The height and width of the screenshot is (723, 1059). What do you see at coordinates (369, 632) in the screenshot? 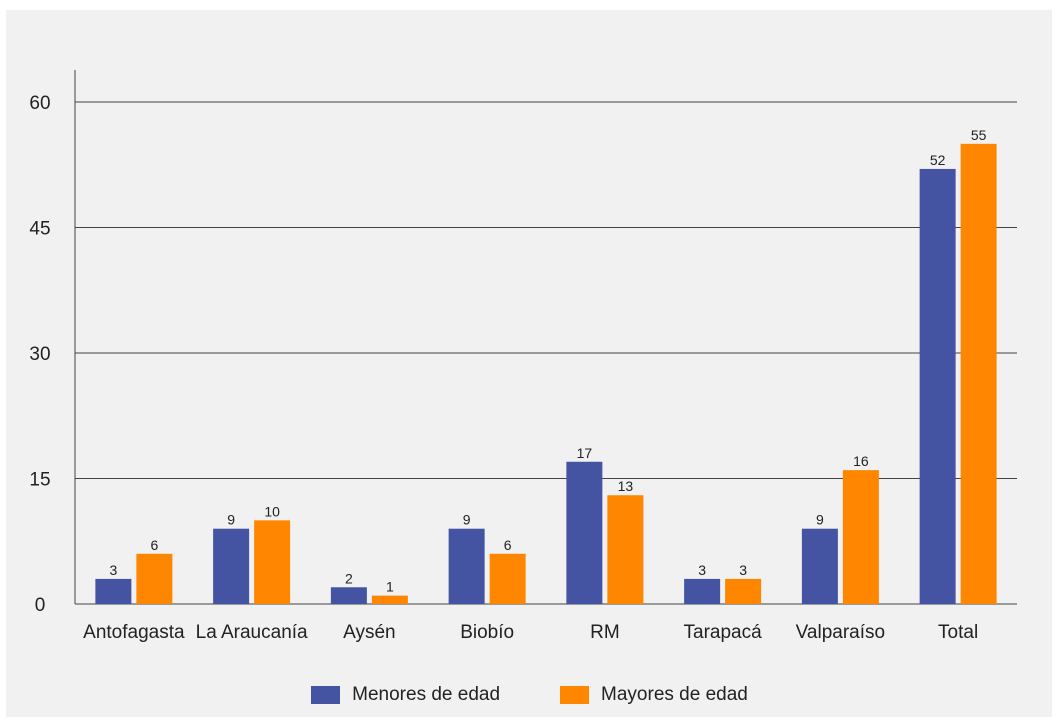
I see `x-tick-label-2: Aysén` at bounding box center [369, 632].